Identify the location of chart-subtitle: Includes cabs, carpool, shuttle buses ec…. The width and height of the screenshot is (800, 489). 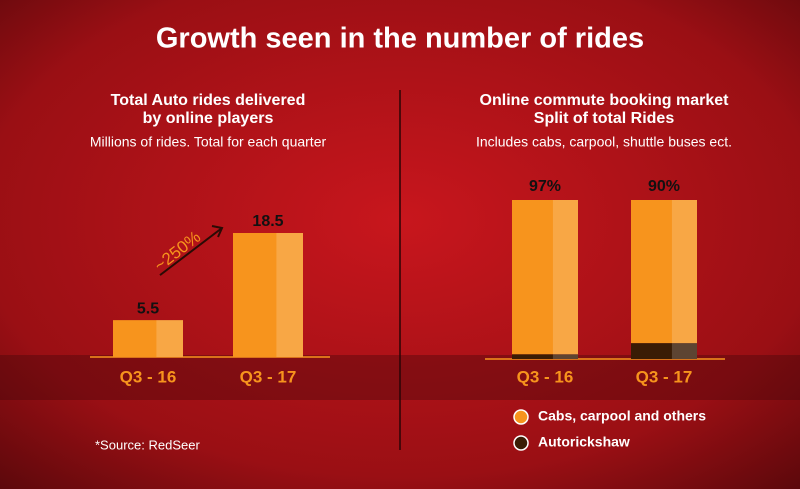
(604, 142).